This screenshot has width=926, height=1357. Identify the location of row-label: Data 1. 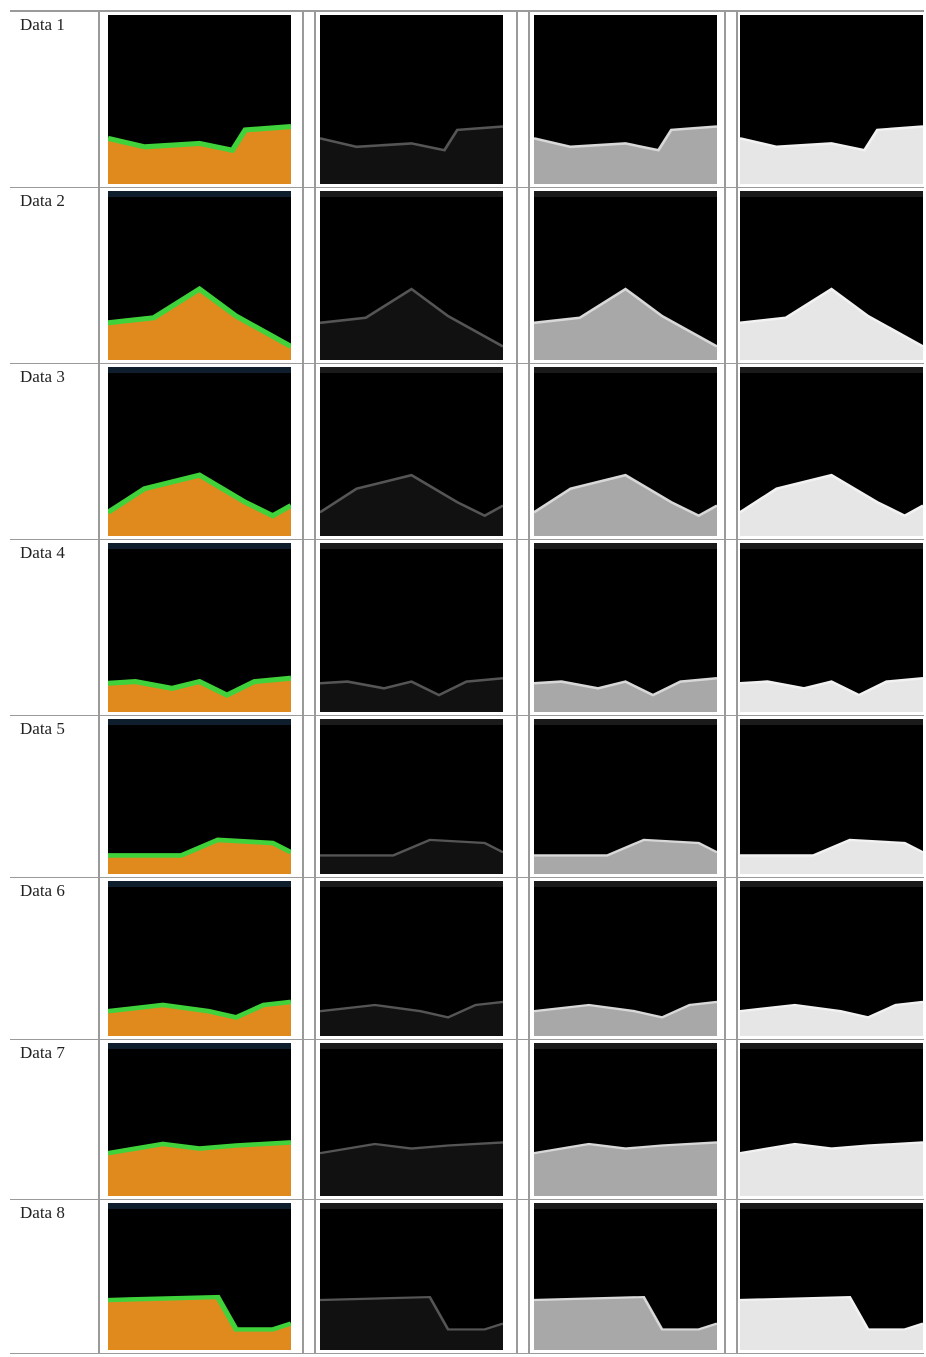
(42, 24).